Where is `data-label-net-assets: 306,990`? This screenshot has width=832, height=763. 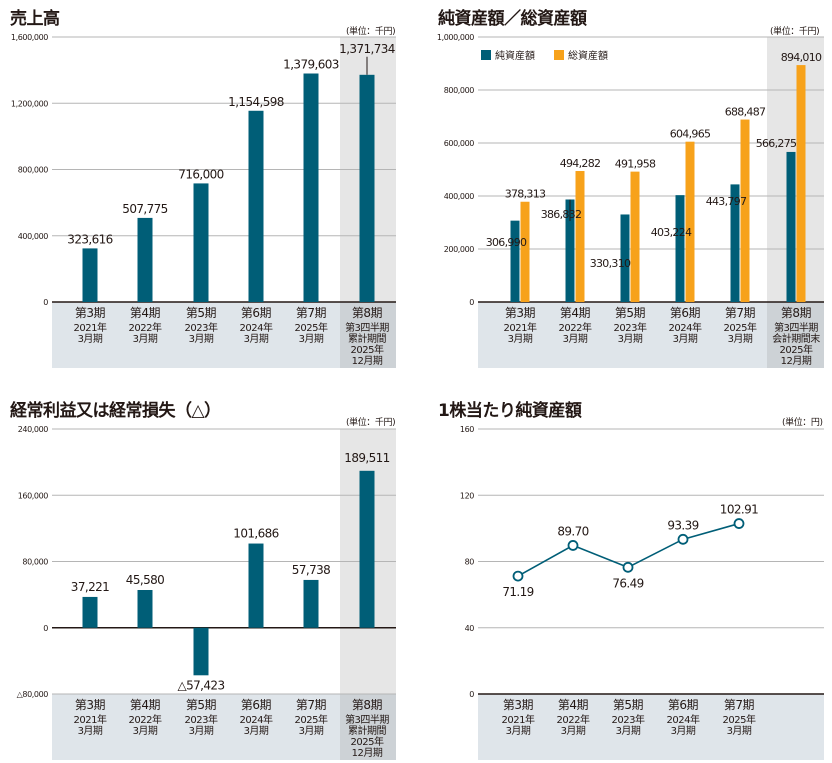
data-label-net-assets: 306,990 is located at coordinates (506, 242).